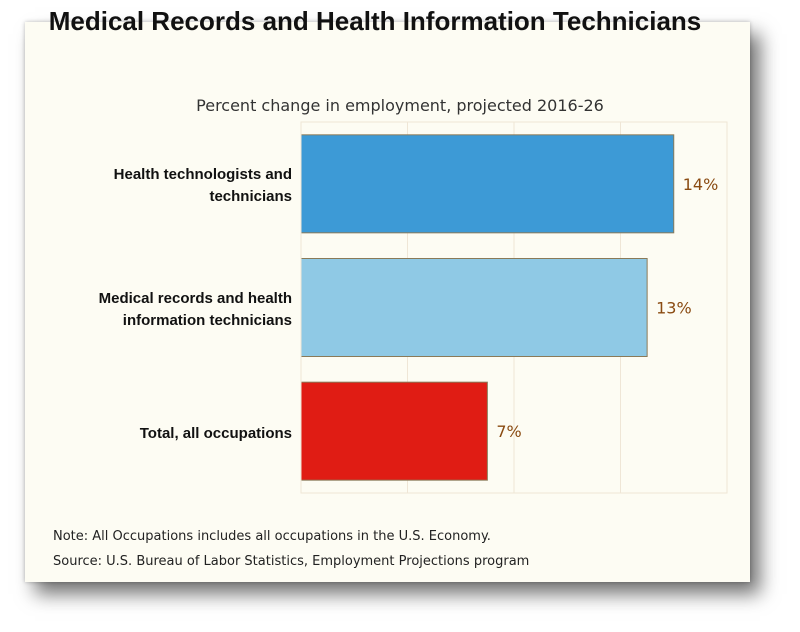  I want to click on value-label-0: 14%, so click(701, 184).